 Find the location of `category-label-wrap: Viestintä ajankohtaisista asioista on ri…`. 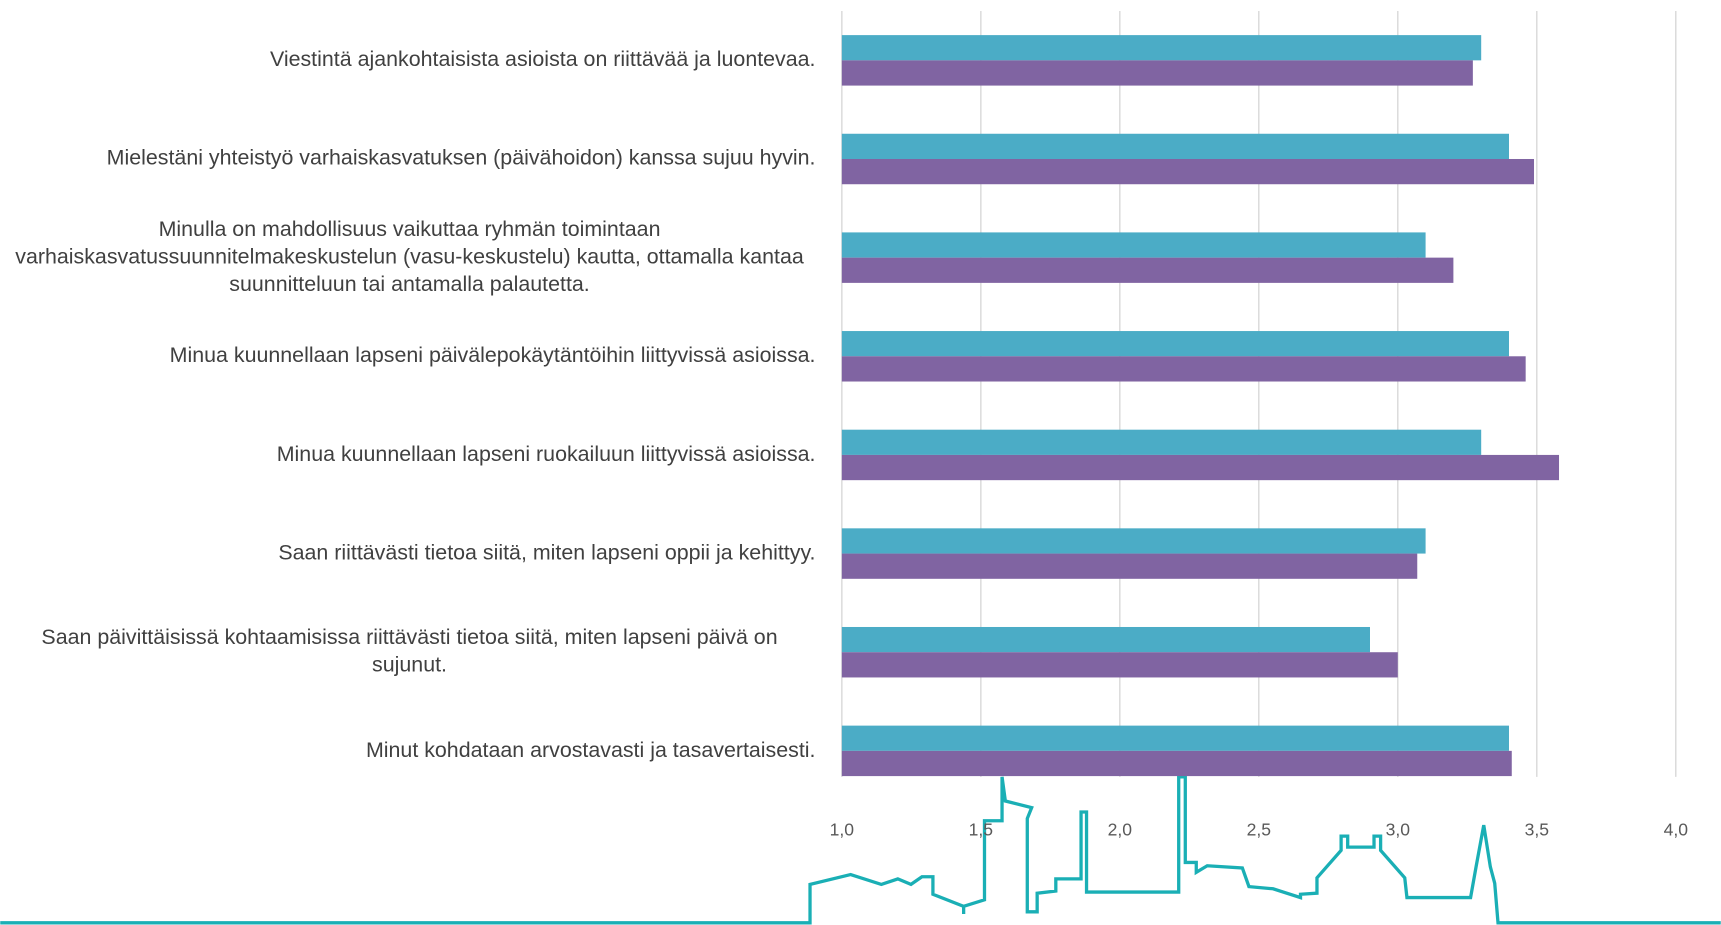

category-label-wrap: Viestintä ajankohtaisista asioista on ri… is located at coordinates (408, 60).